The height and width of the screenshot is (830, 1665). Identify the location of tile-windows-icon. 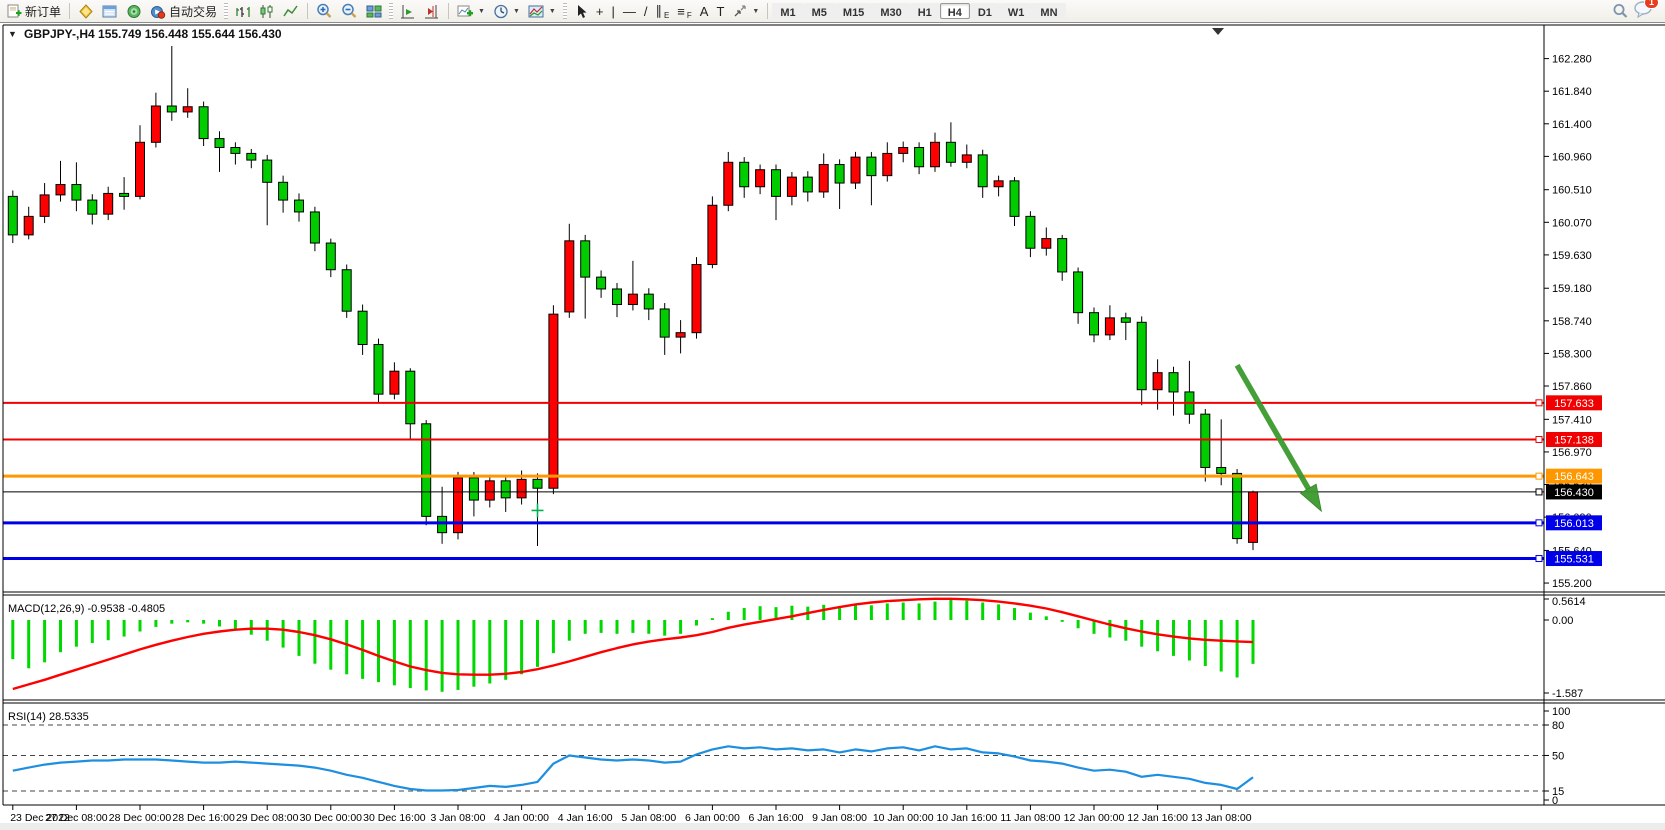
(374, 11).